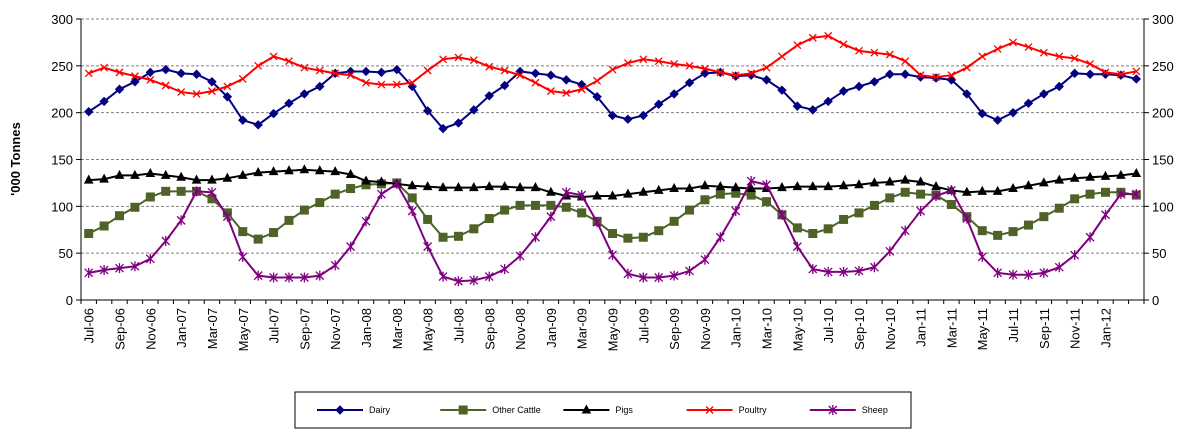  What do you see at coordinates (643, 325) in the screenshot?
I see `x-tick-label: Jul-09` at bounding box center [643, 325].